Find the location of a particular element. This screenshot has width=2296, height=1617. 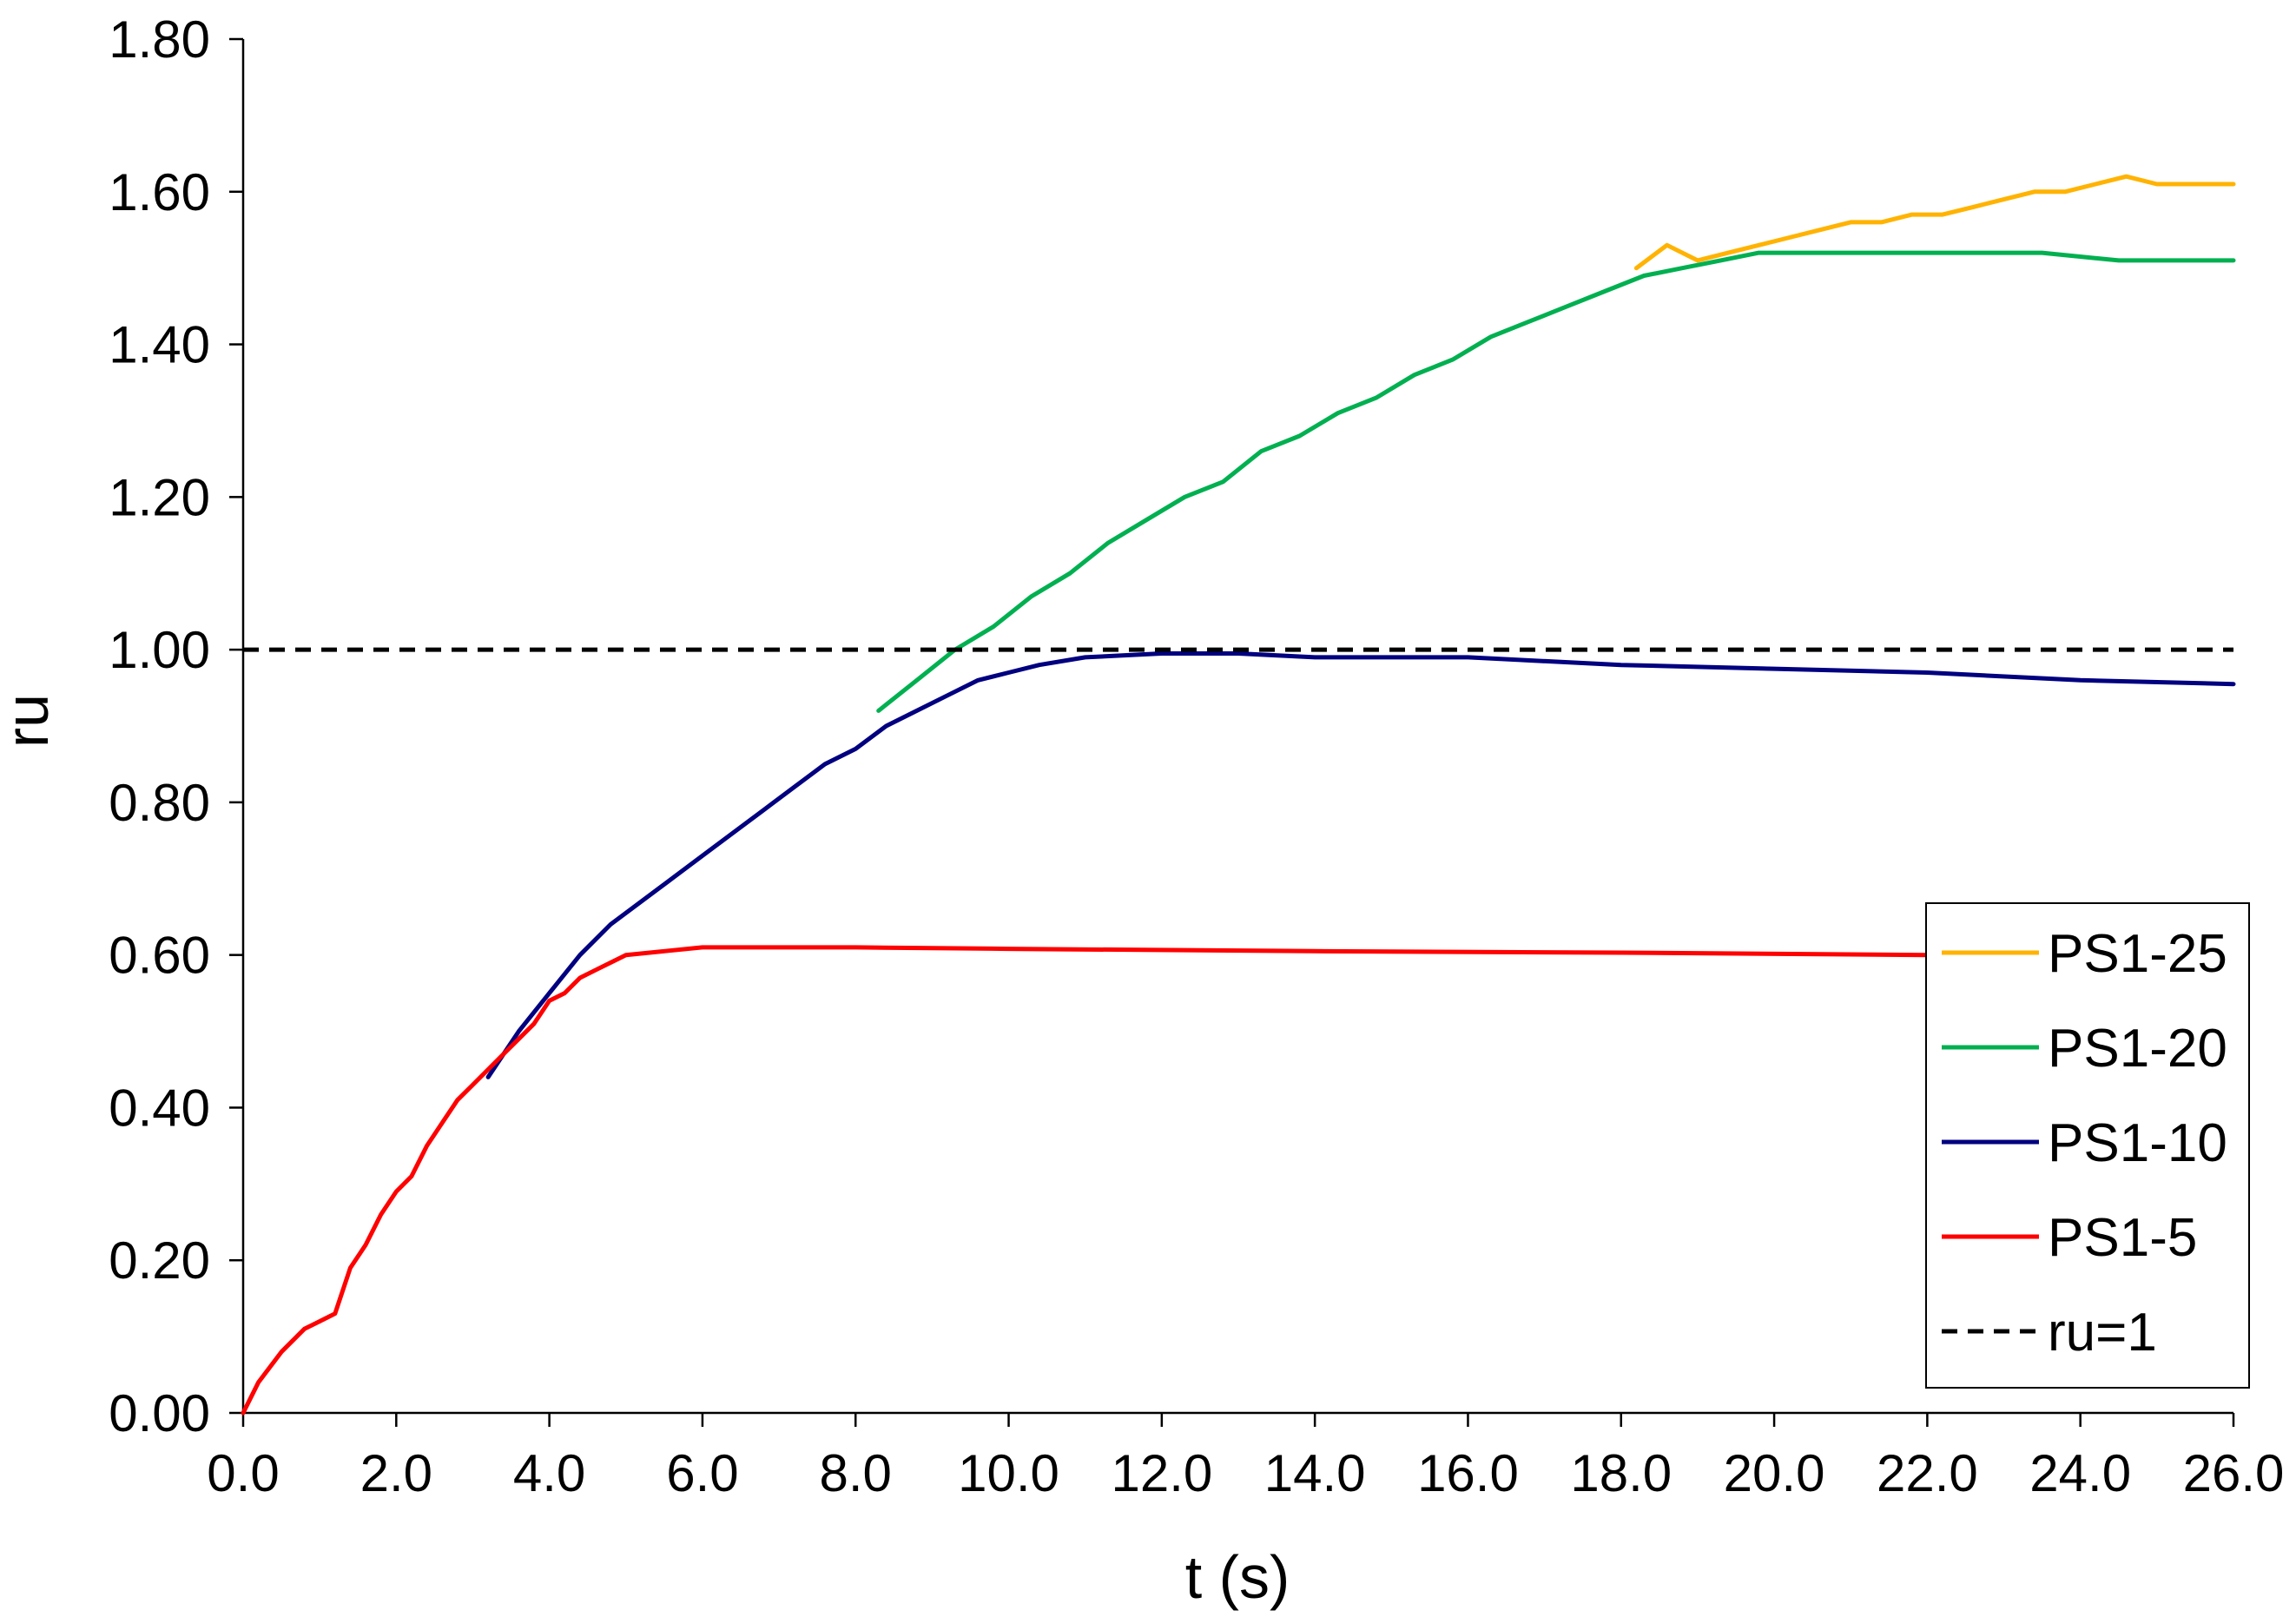

y-tick-label: 0.00 is located at coordinates (159, 1413).